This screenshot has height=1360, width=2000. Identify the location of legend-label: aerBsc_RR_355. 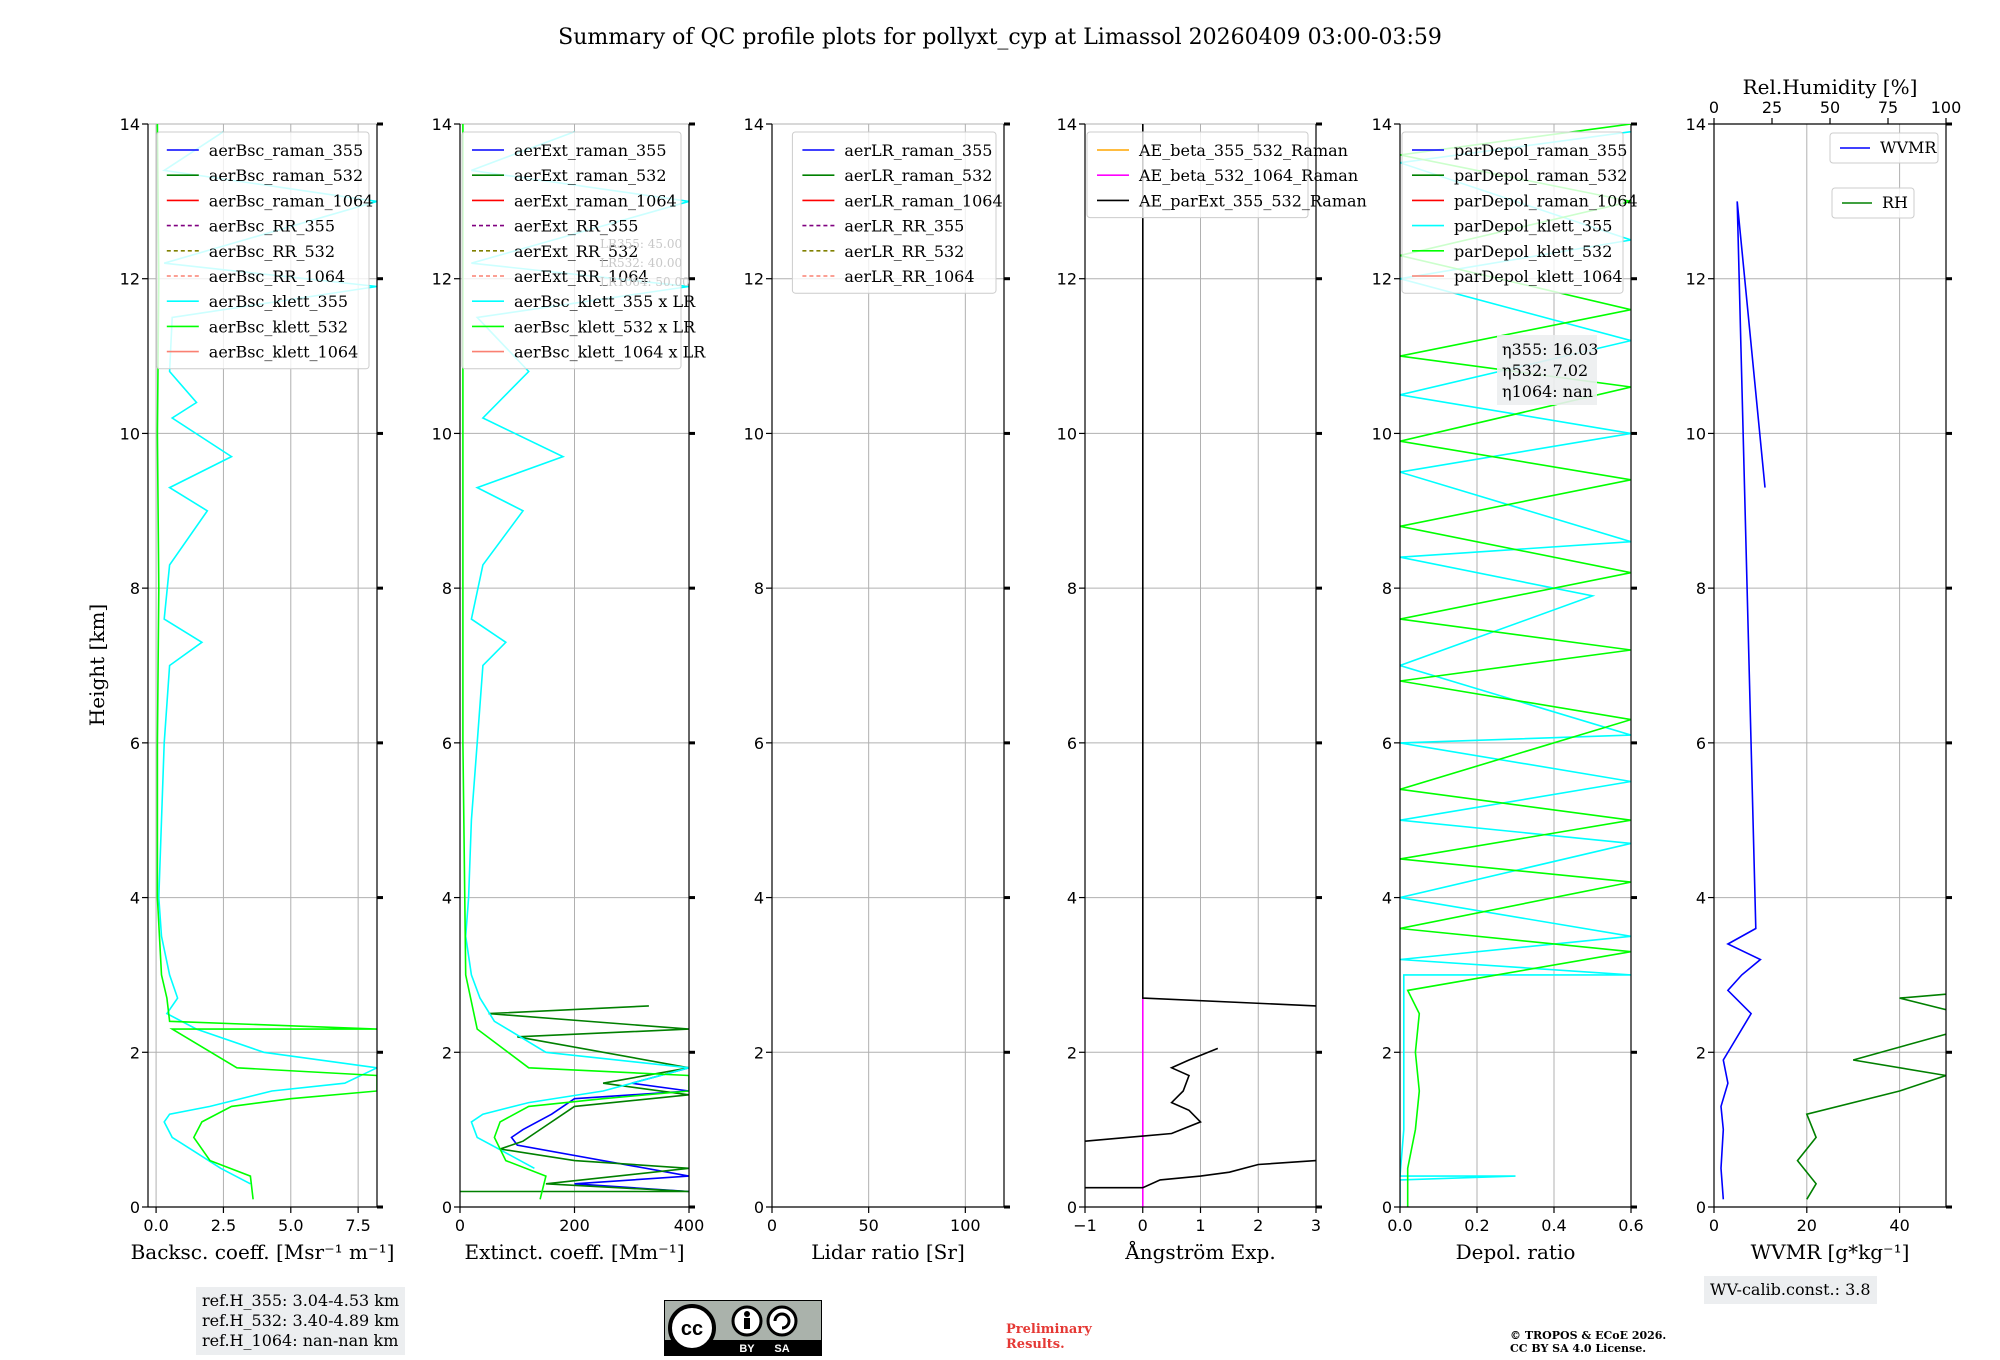
(272, 226).